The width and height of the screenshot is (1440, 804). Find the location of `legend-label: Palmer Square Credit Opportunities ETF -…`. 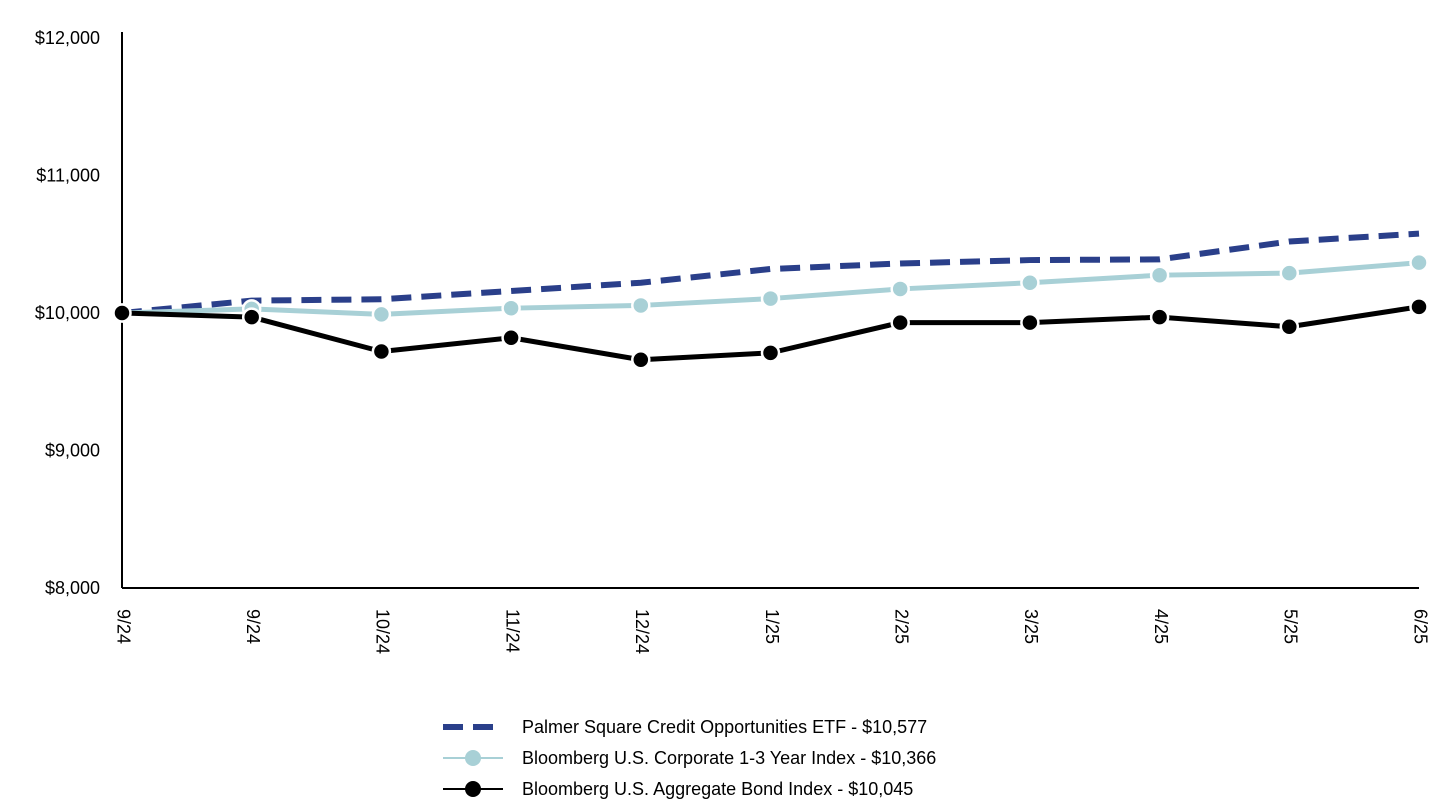

legend-label: Palmer Square Credit Opportunities ETF -… is located at coordinates (724, 727).